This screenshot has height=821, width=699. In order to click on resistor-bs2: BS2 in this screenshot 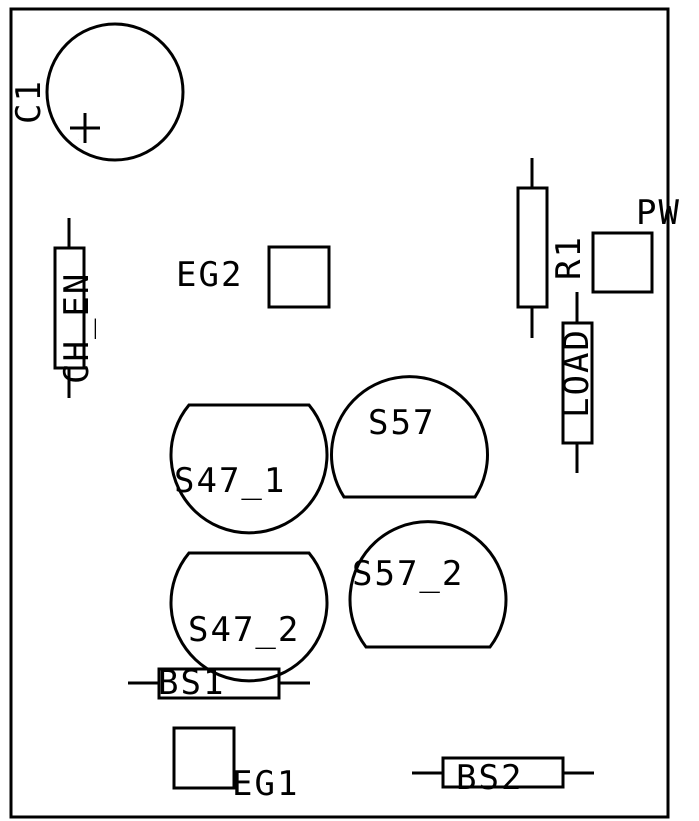, I will do `click(503, 777)`.